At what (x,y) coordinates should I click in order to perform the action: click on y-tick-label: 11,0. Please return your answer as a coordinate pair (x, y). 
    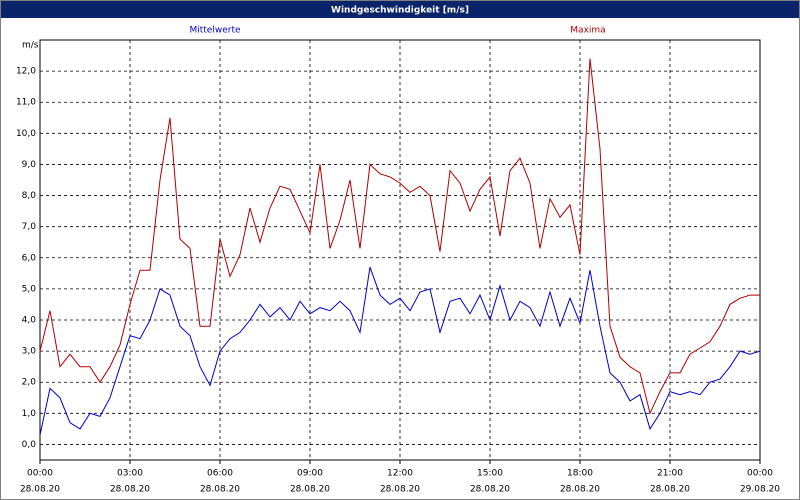
    Looking at the image, I should click on (26, 103).